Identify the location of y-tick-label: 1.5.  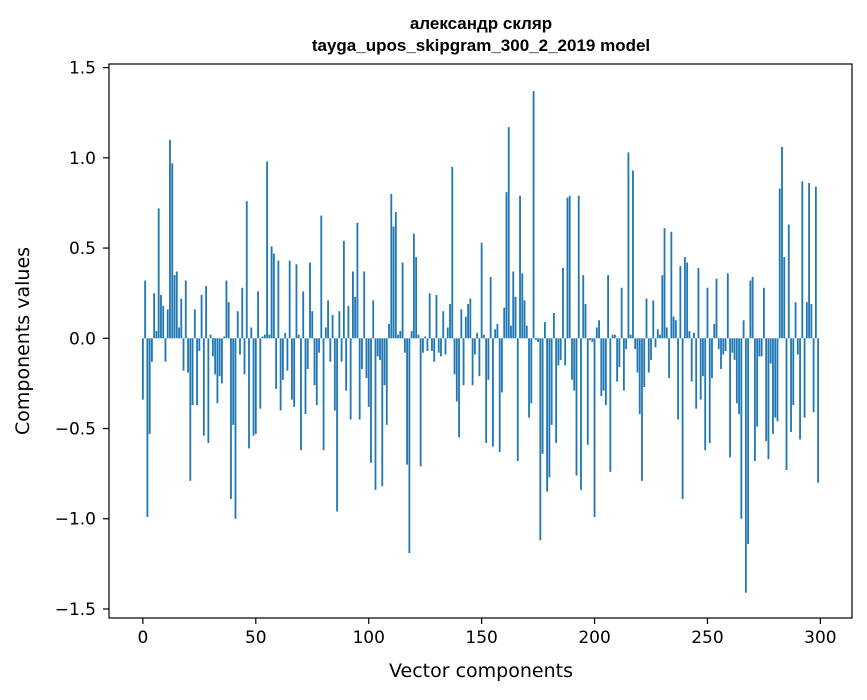
(82, 69).